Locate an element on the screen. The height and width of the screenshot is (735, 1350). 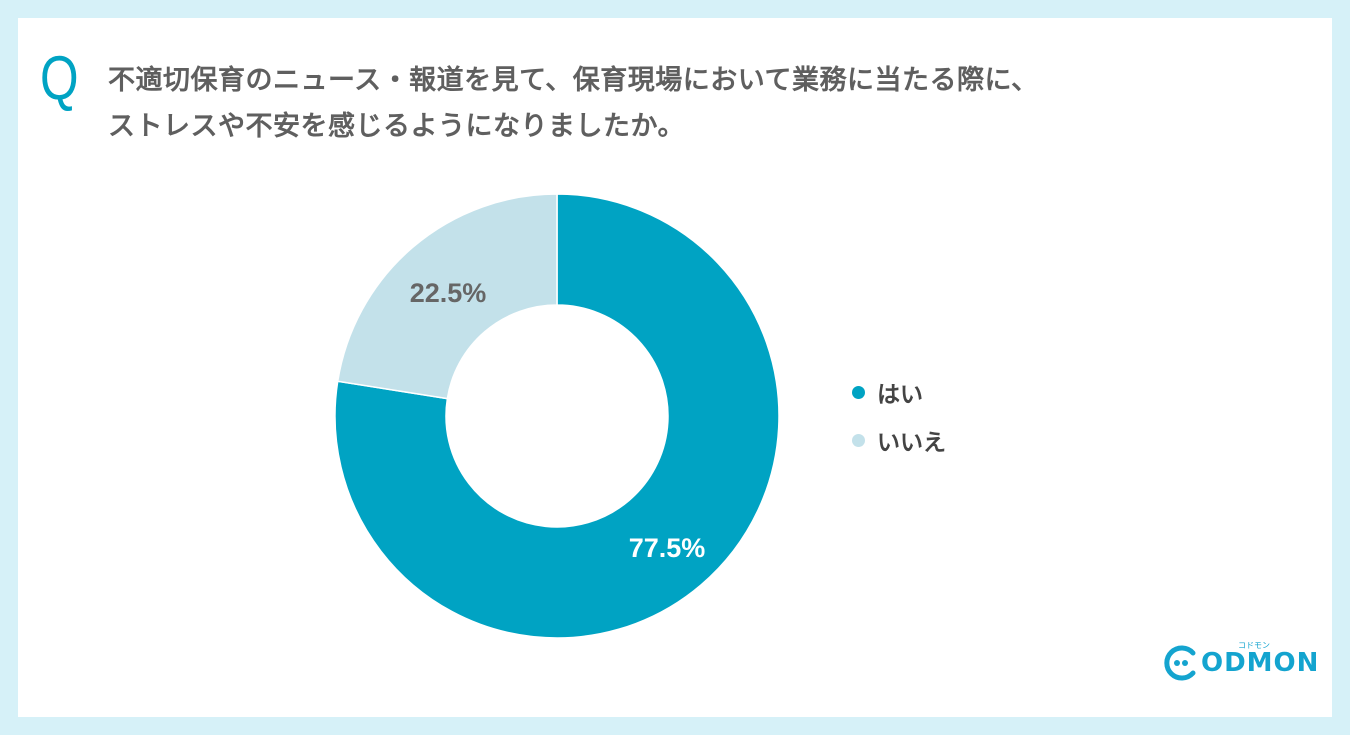
question-line-2: ストレスや不安を感じるようになりましたか。 is located at coordinates (396, 126).